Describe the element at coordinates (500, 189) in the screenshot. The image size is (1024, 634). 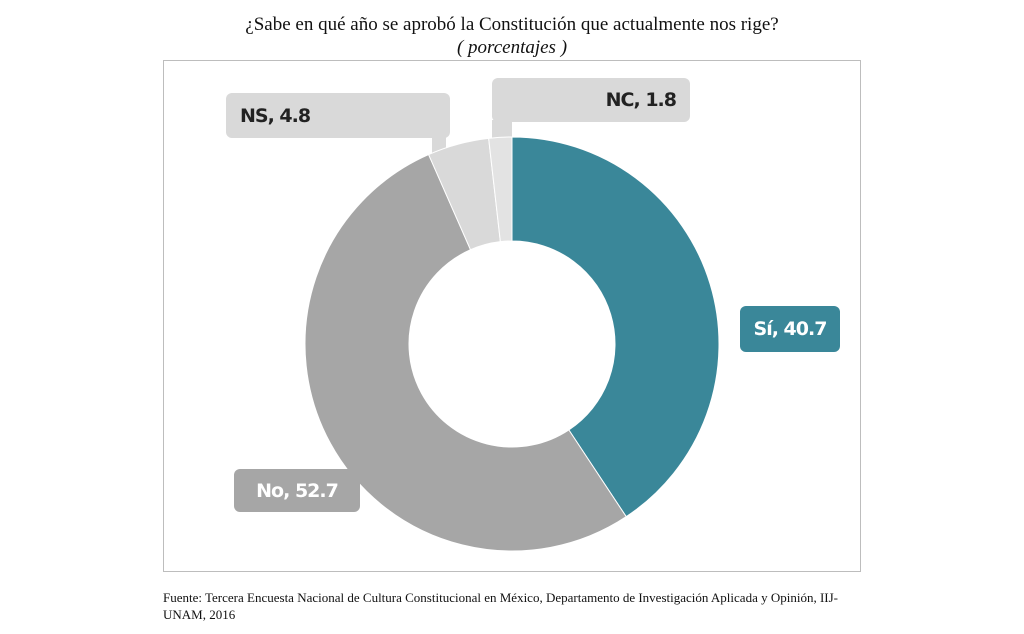
I see `slice-nc` at that location.